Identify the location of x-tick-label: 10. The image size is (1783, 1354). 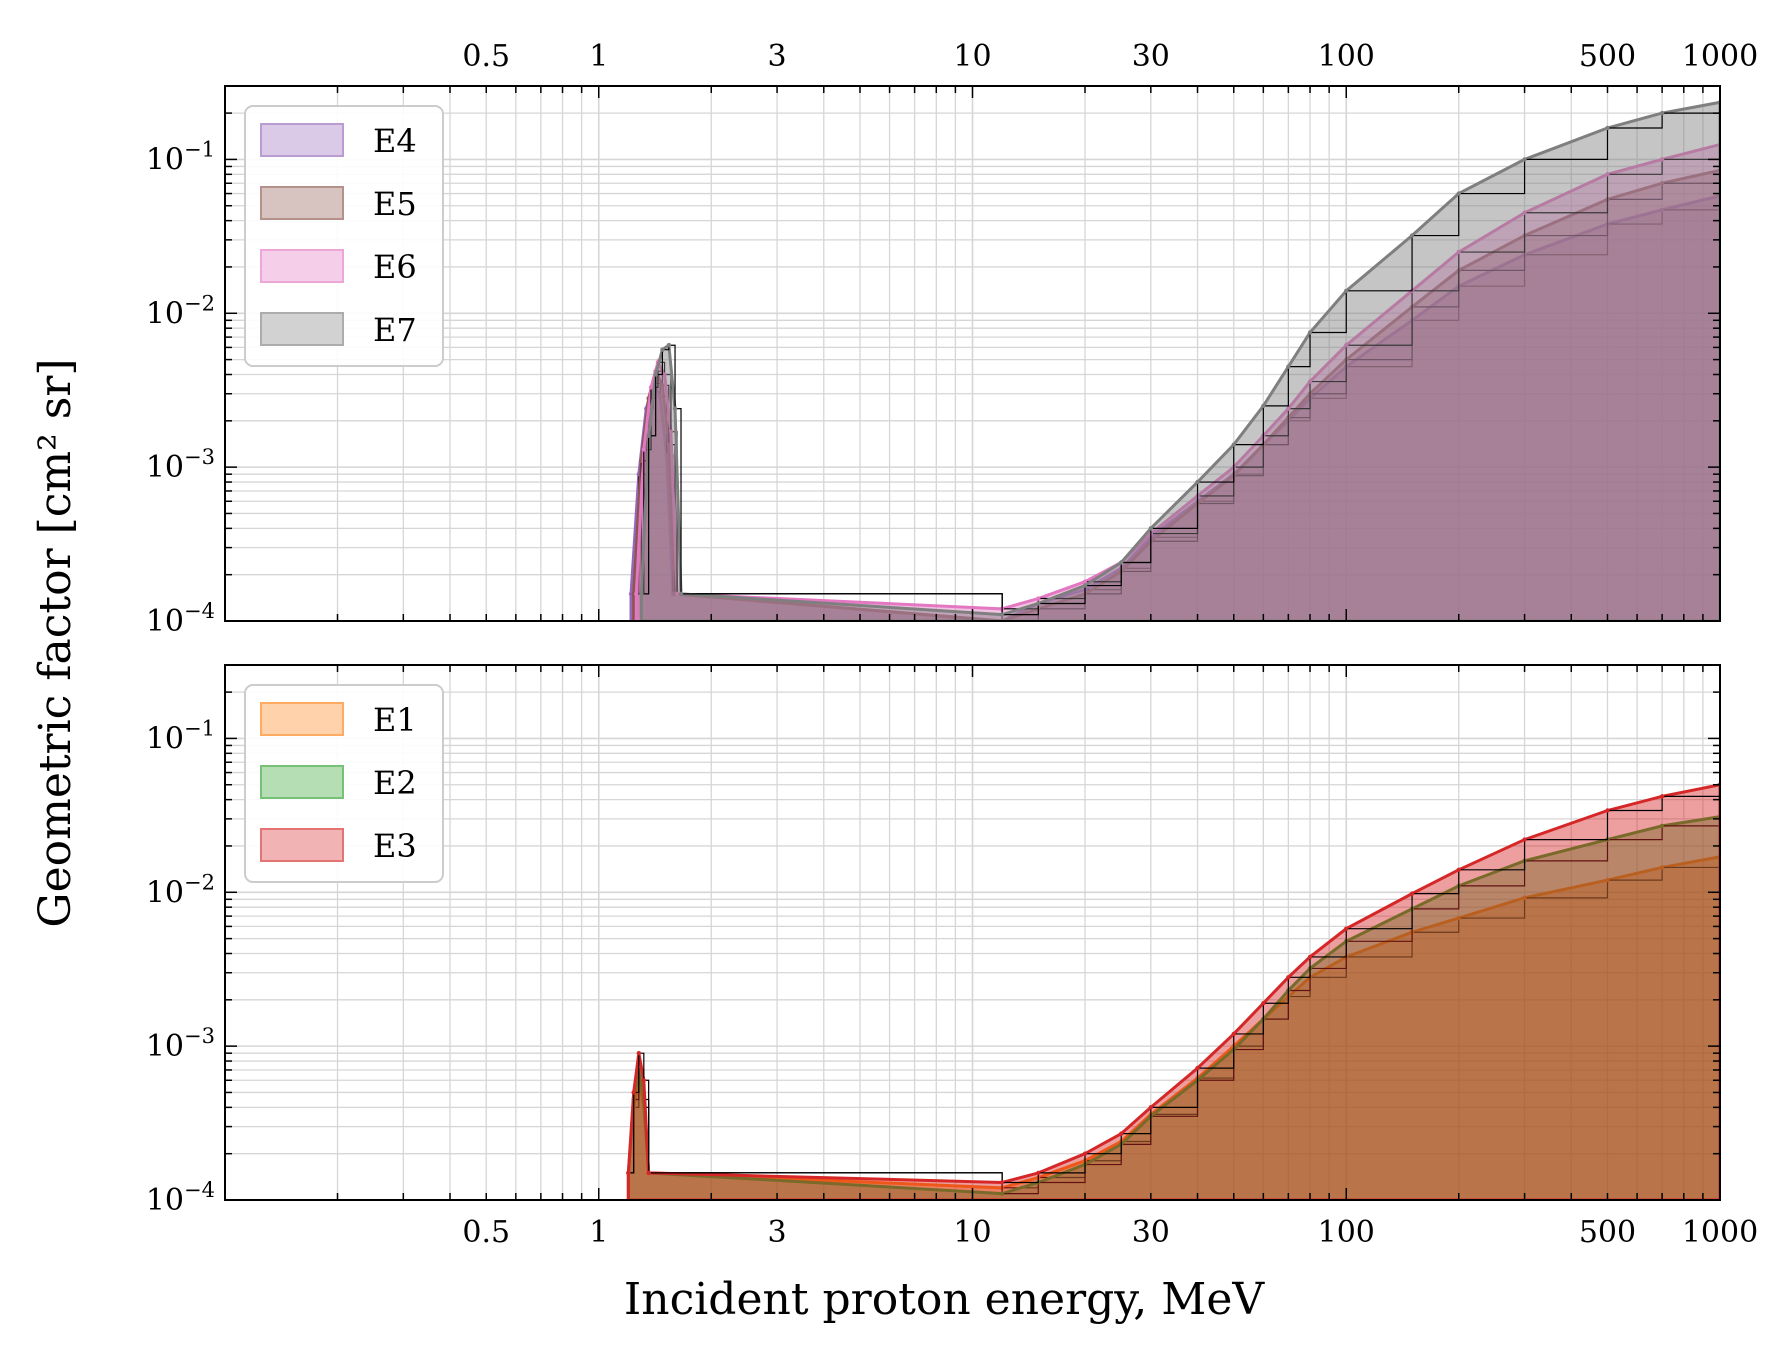
(972, 1232).